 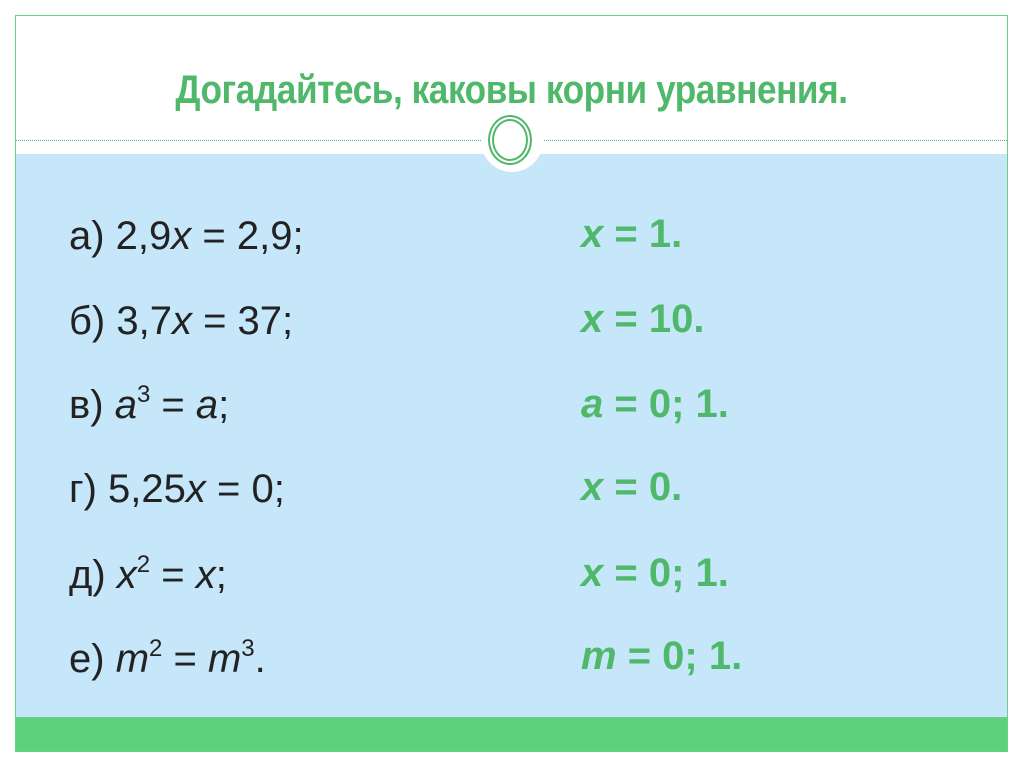 I want to click on circle-ornament-icon, so click(x=510, y=140).